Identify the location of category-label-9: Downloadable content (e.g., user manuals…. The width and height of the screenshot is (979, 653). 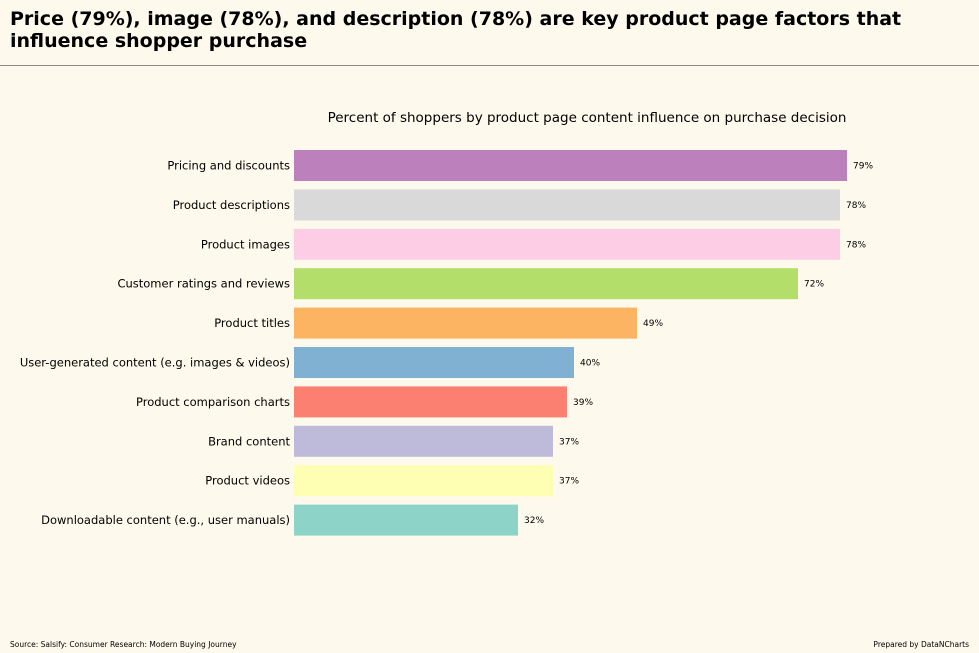
(165, 520).